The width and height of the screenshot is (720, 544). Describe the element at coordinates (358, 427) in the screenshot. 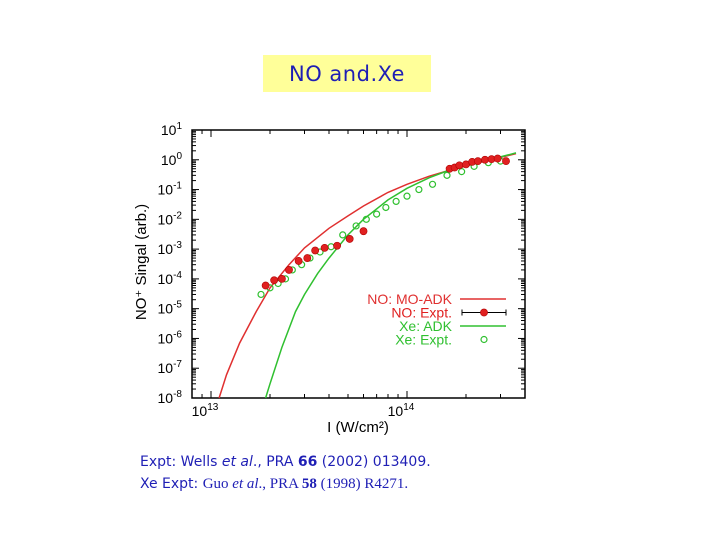

I see `x-axis-label: I (W/cm²)` at that location.